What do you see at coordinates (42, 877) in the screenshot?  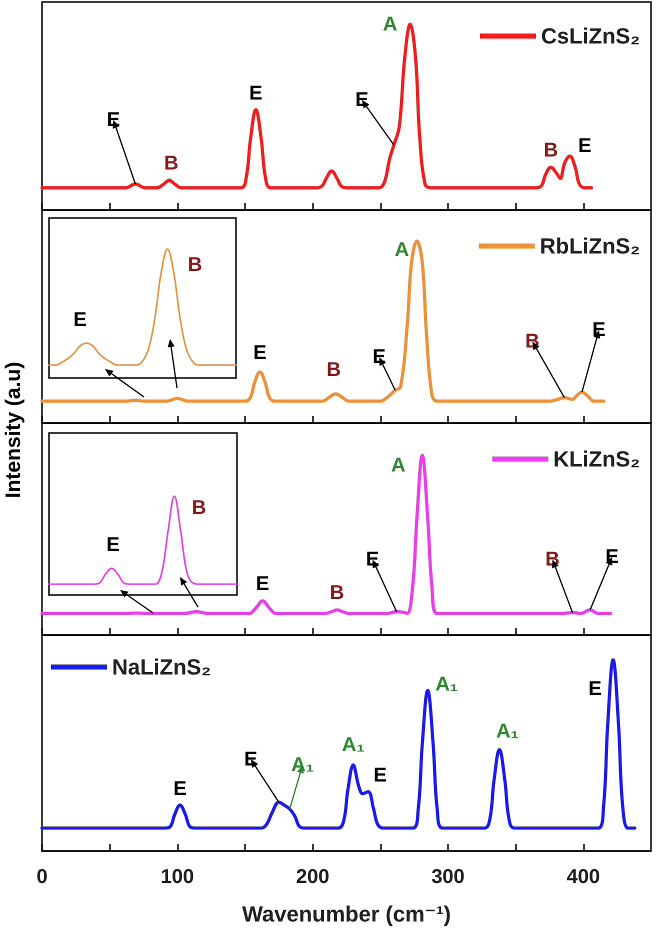 I see `x-tick-label: 0` at bounding box center [42, 877].